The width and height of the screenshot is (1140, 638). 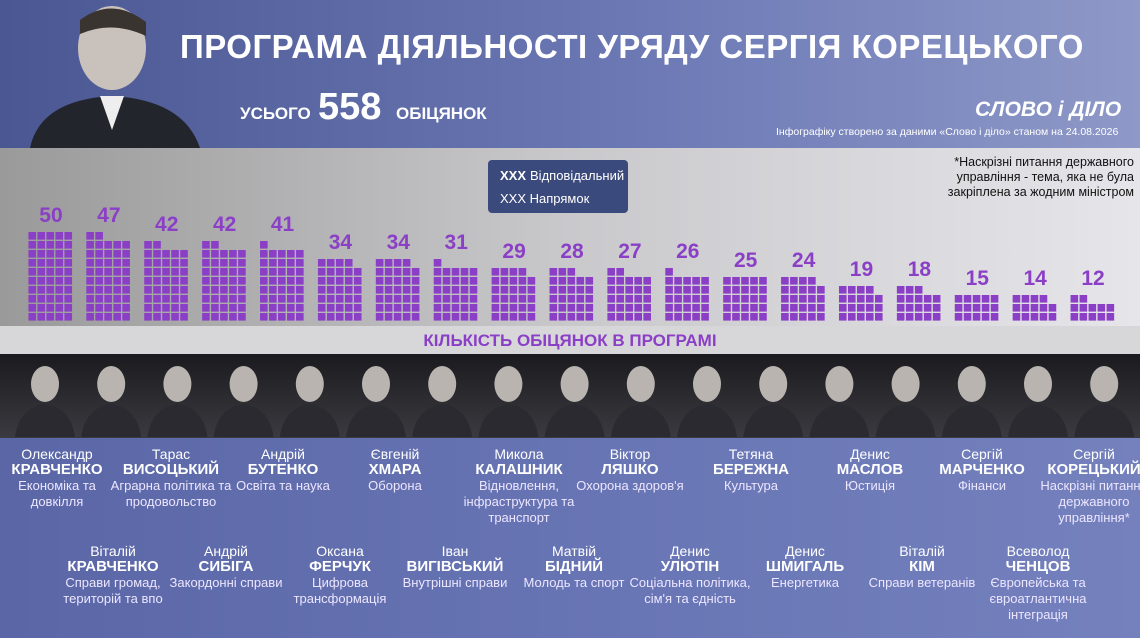 What do you see at coordinates (309, 384) in the screenshot?
I see `photo-head` at bounding box center [309, 384].